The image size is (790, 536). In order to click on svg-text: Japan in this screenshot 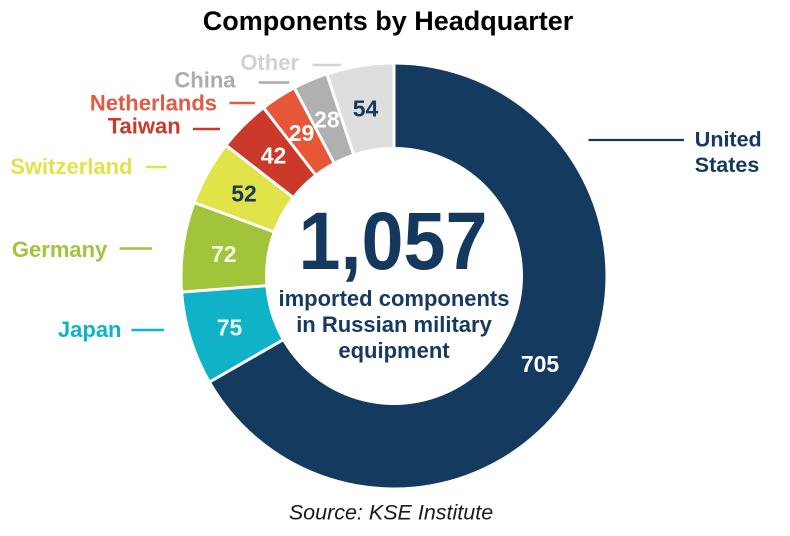, I will do `click(90, 329)`.